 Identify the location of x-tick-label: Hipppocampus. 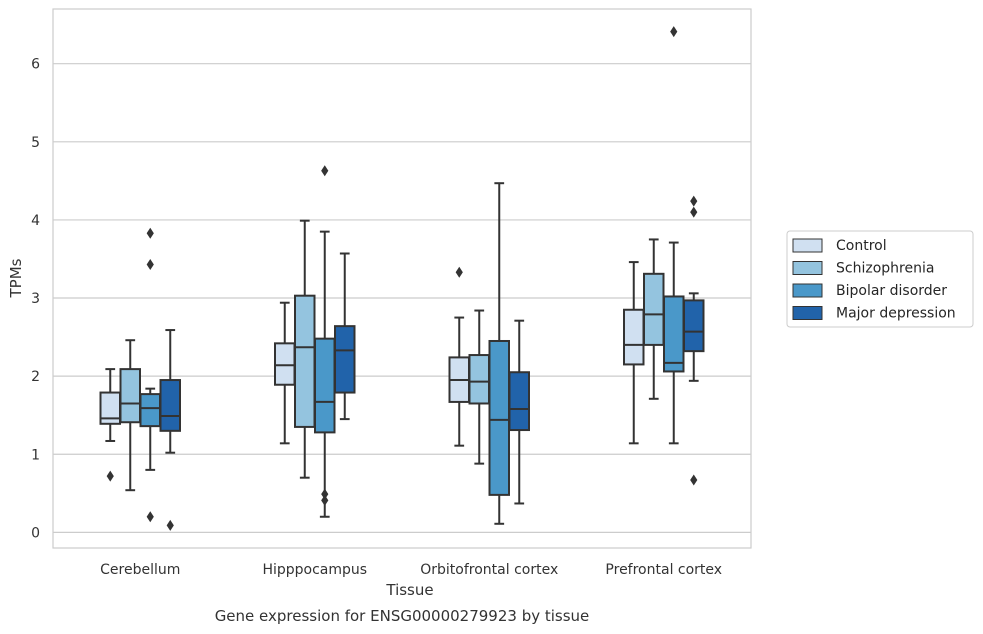
(314, 570).